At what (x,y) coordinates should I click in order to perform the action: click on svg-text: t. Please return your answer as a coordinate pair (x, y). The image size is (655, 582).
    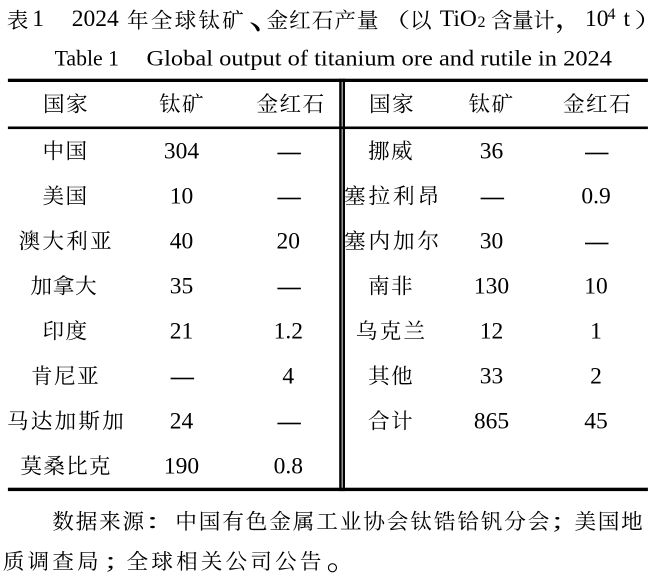
    Looking at the image, I should click on (627, 19).